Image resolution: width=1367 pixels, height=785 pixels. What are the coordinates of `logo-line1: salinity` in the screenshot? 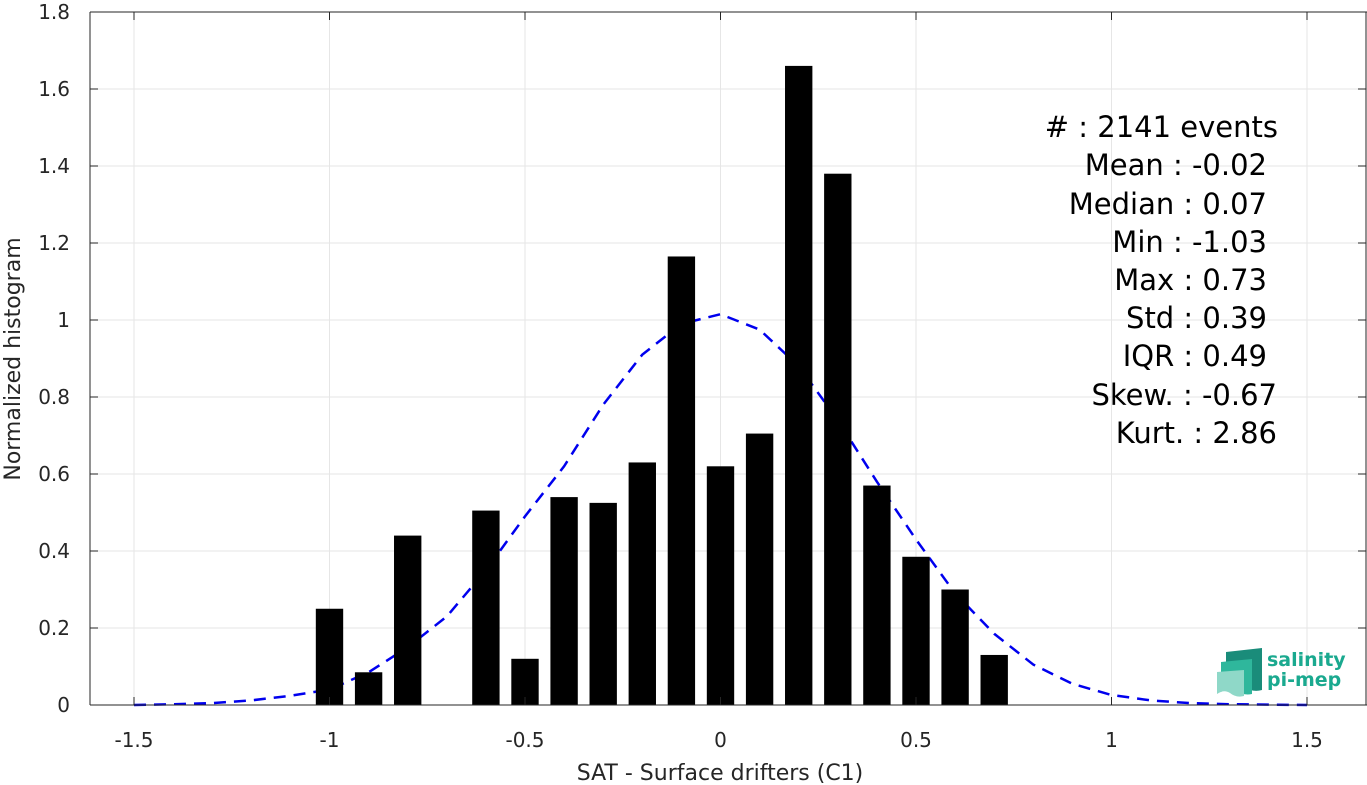 It's located at (1306, 660).